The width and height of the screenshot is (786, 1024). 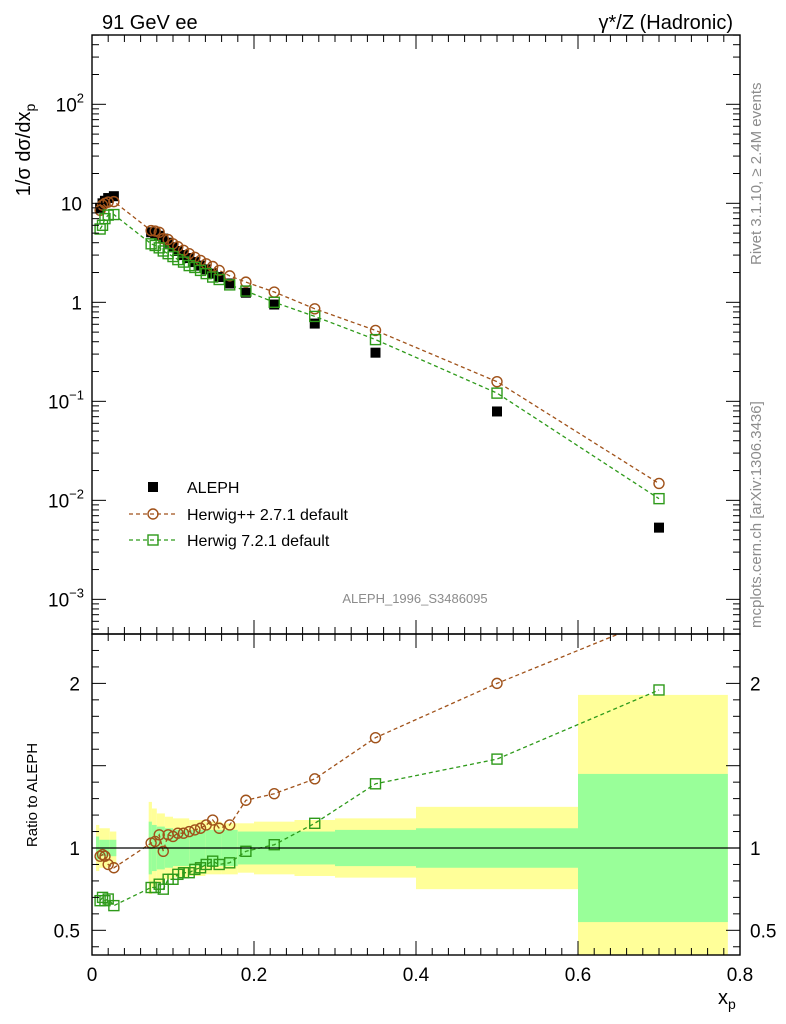 What do you see at coordinates (756, 174) in the screenshot?
I see `side-text-rivet: Rivet 3.1.10, ≥ 2.4M events` at bounding box center [756, 174].